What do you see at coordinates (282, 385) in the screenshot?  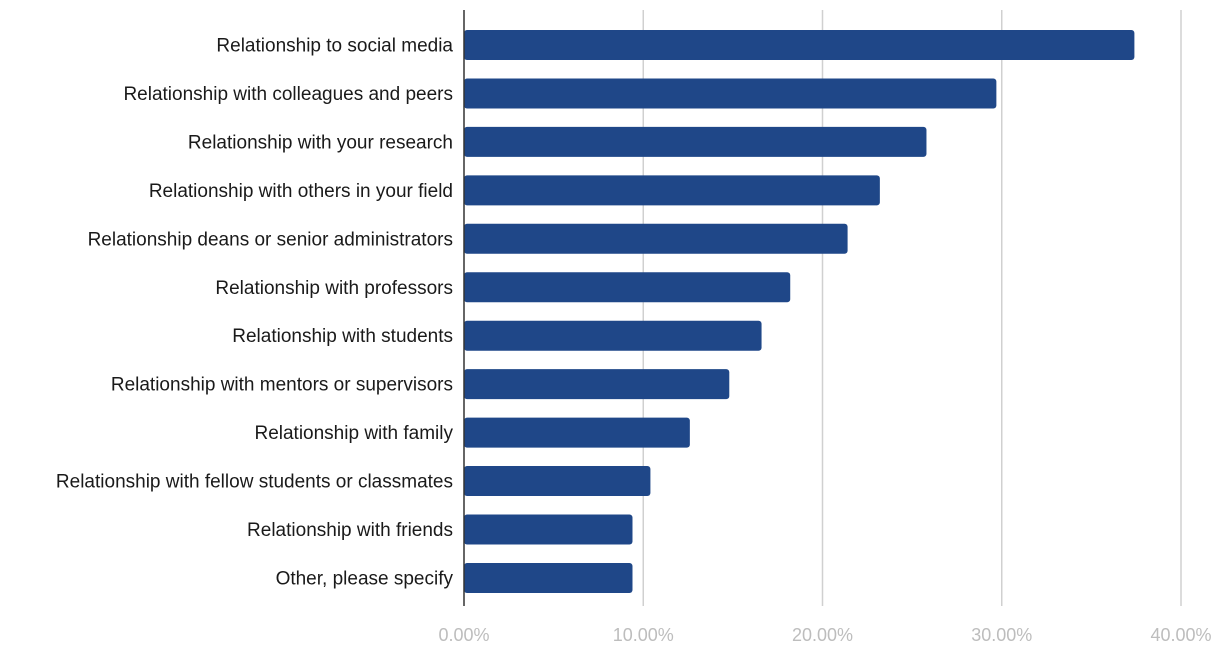 I see `category-label: Relationship with mentors or supervisors` at bounding box center [282, 385].